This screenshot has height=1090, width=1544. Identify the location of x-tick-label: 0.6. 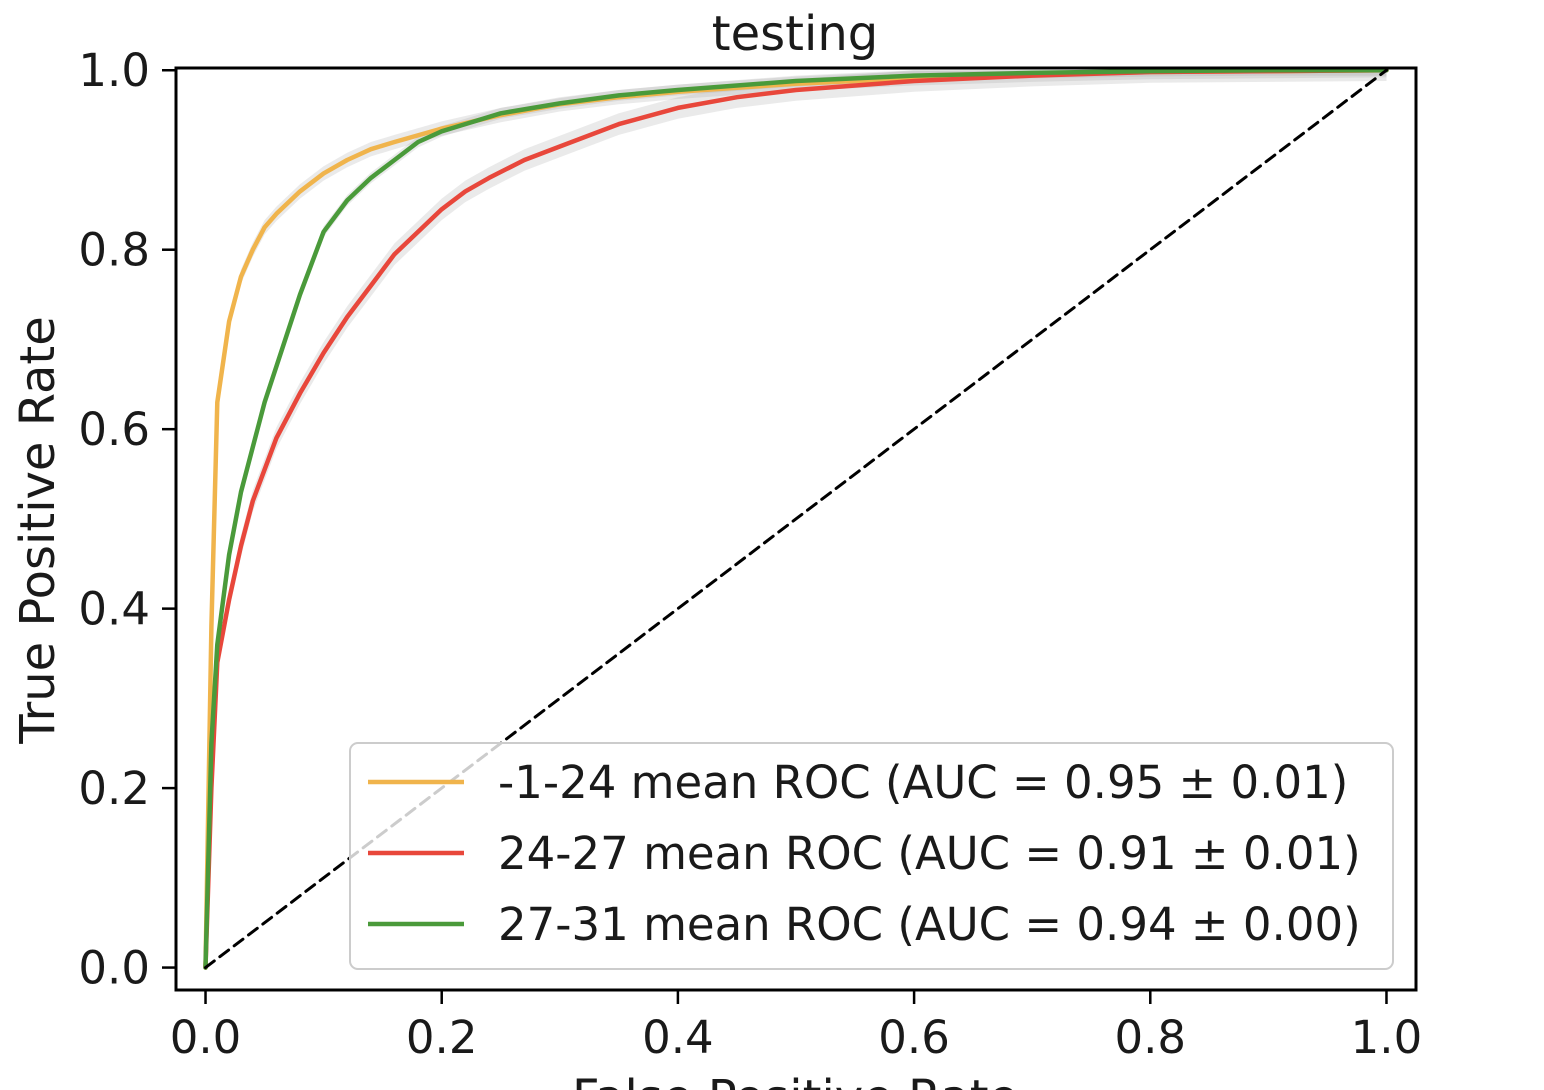
(914, 1037).